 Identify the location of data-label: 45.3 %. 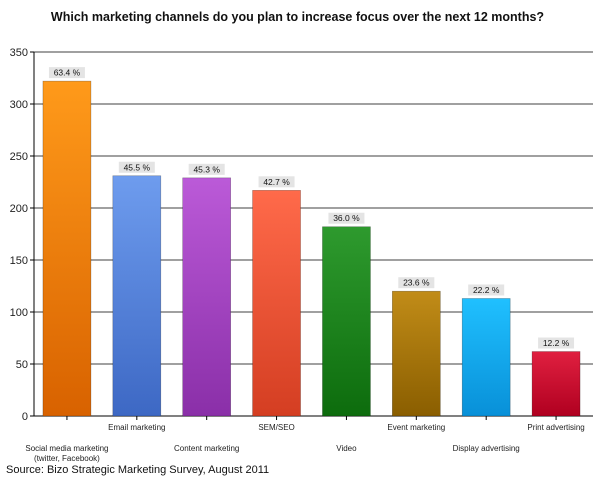
(206, 169).